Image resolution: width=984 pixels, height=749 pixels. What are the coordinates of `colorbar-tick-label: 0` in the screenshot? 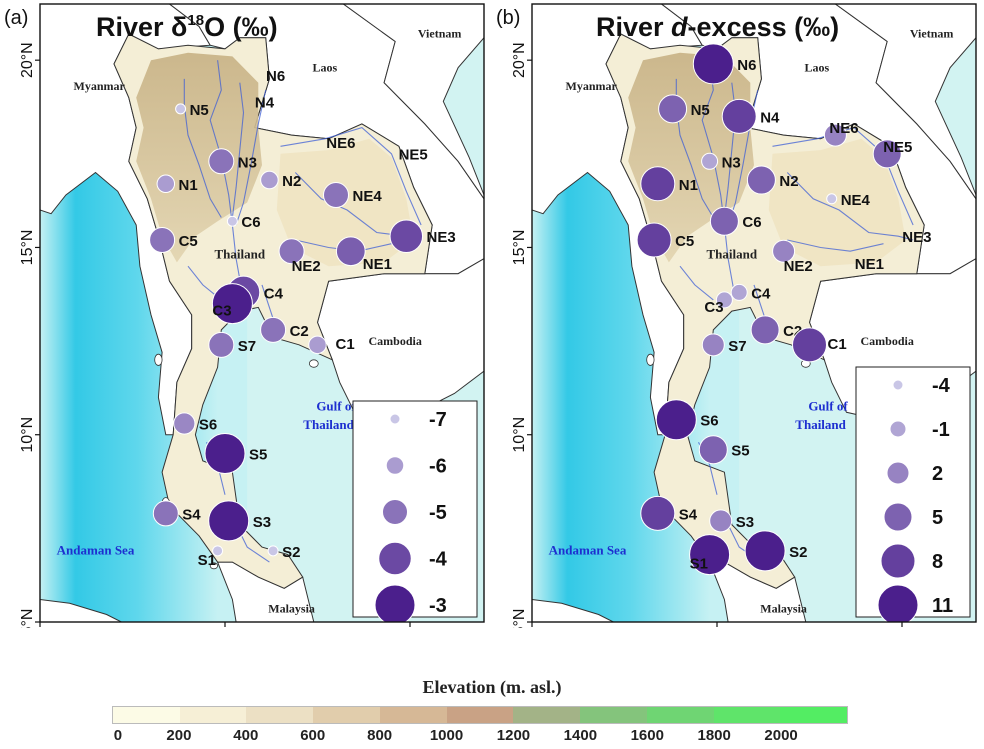 It's located at (118, 735).